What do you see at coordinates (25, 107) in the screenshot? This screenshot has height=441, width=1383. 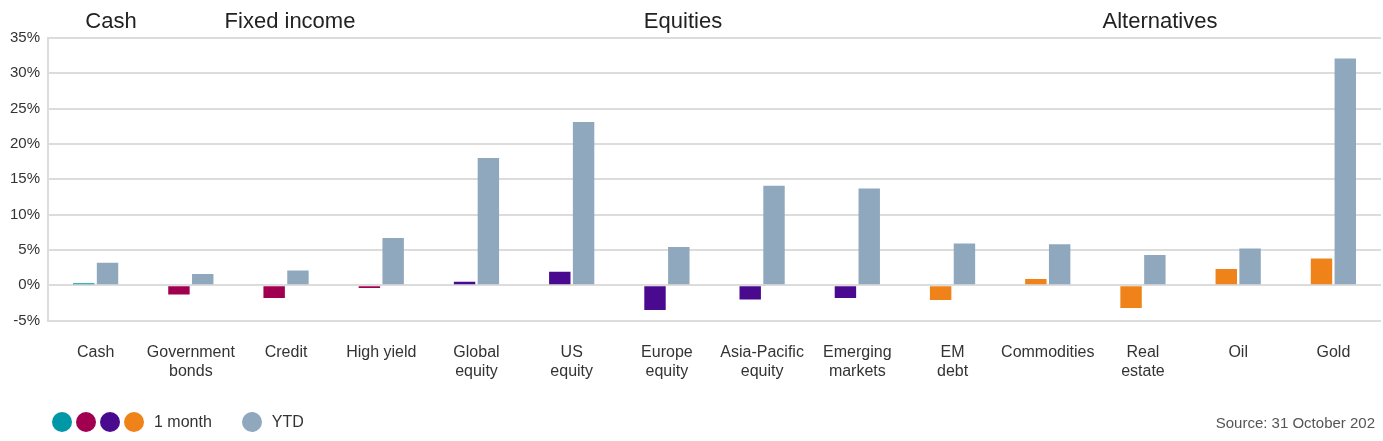 I see `y-tick-label: 25%` at bounding box center [25, 107].